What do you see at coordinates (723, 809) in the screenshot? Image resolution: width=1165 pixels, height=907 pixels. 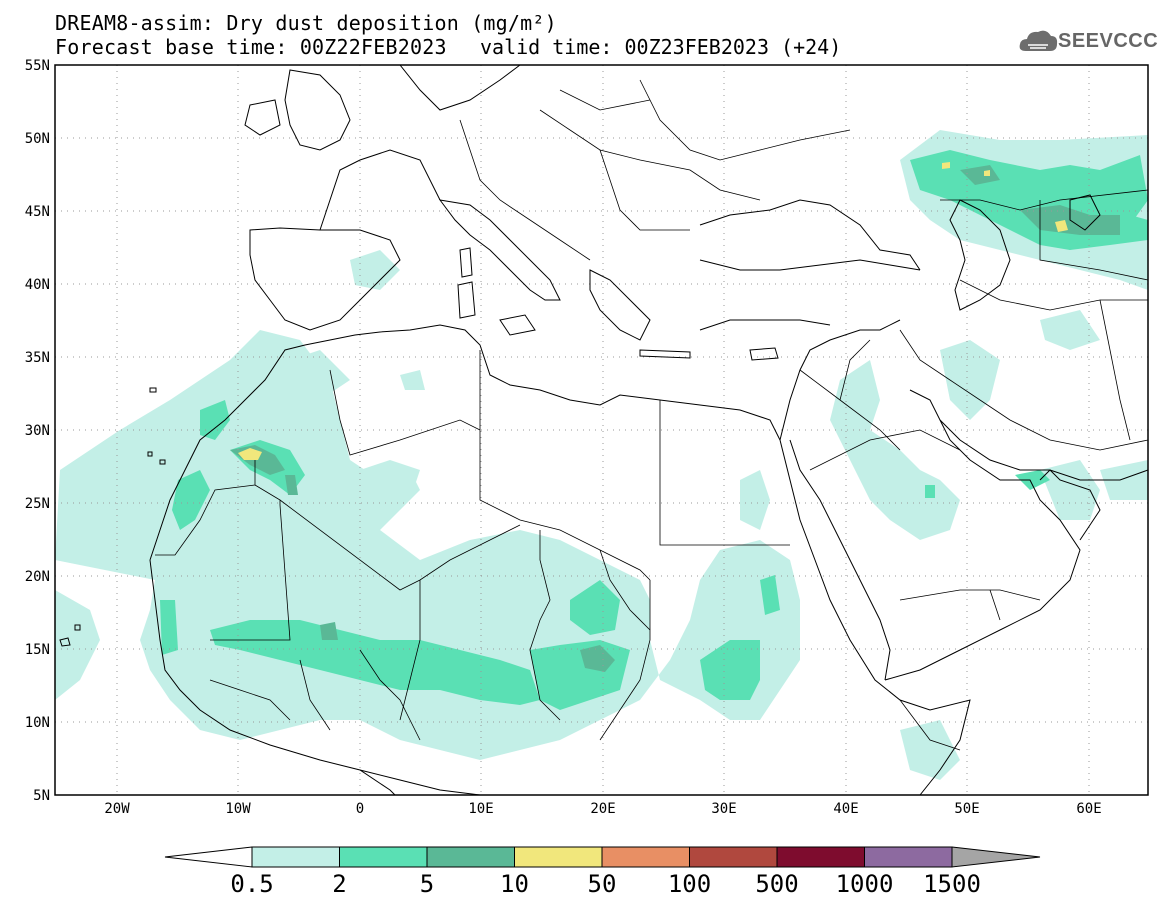 I see `lon-label: 30E` at bounding box center [723, 809].